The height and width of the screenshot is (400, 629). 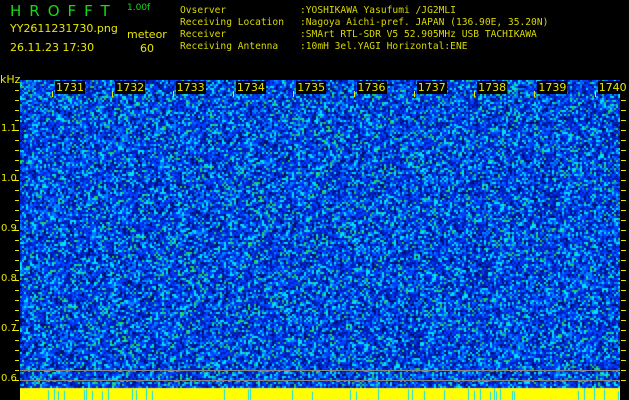 What do you see at coordinates (10, 79) in the screenshot?
I see `y-axis-unit: kHz` at bounding box center [10, 79].